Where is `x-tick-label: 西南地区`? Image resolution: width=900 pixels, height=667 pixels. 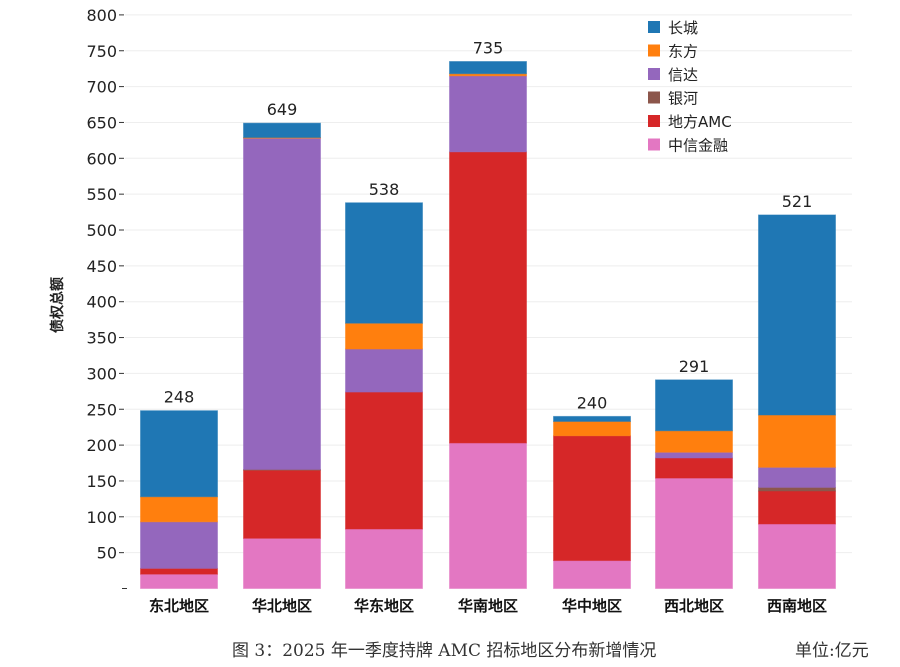
x-tick-label: 西南地区 is located at coordinates (797, 606).